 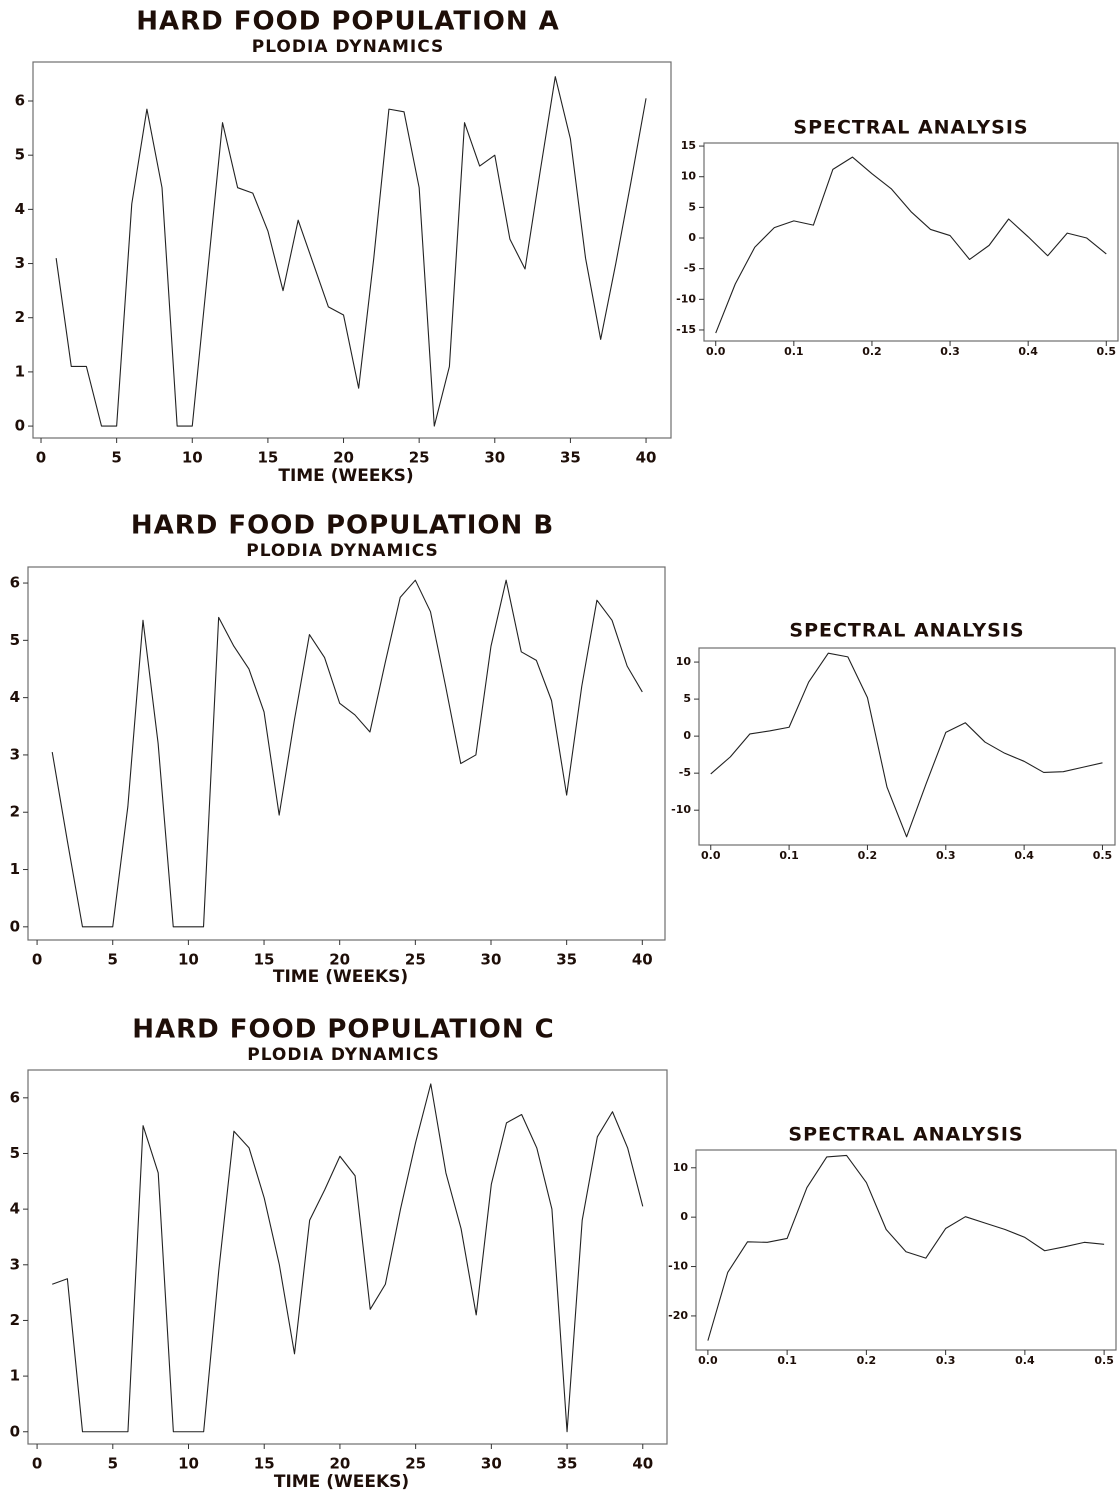 I want to click on y-tick-label: 15, so click(x=688, y=145).